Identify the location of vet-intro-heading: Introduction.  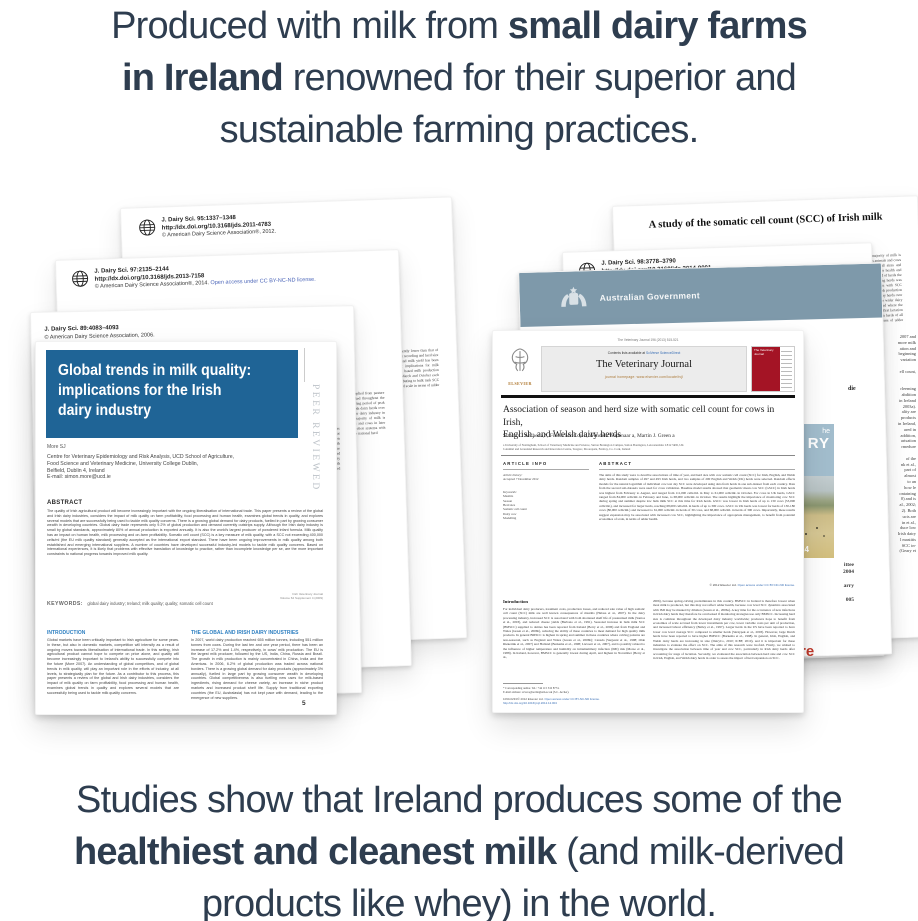
(515, 601).